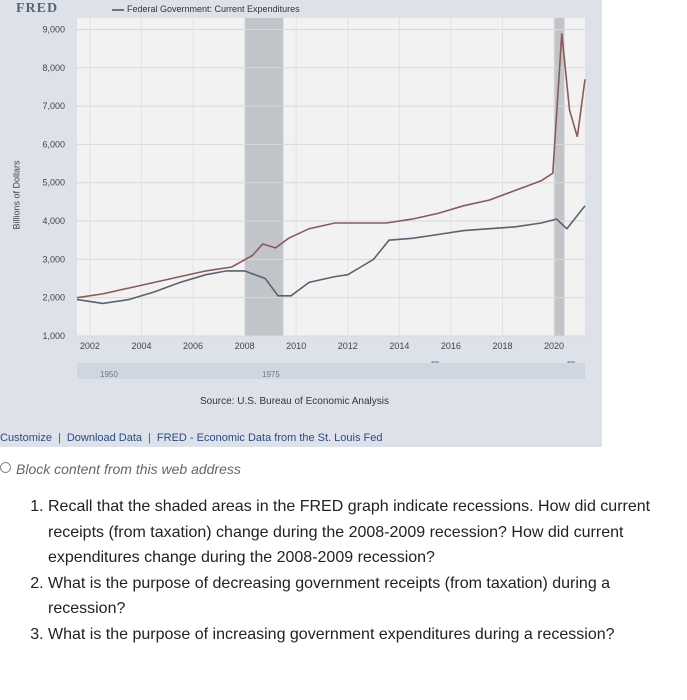 The width and height of the screenshot is (687, 700). What do you see at coordinates (294, 401) in the screenshot?
I see `chart-source: Source: U.S. Bureau of Economic Analysis` at bounding box center [294, 401].